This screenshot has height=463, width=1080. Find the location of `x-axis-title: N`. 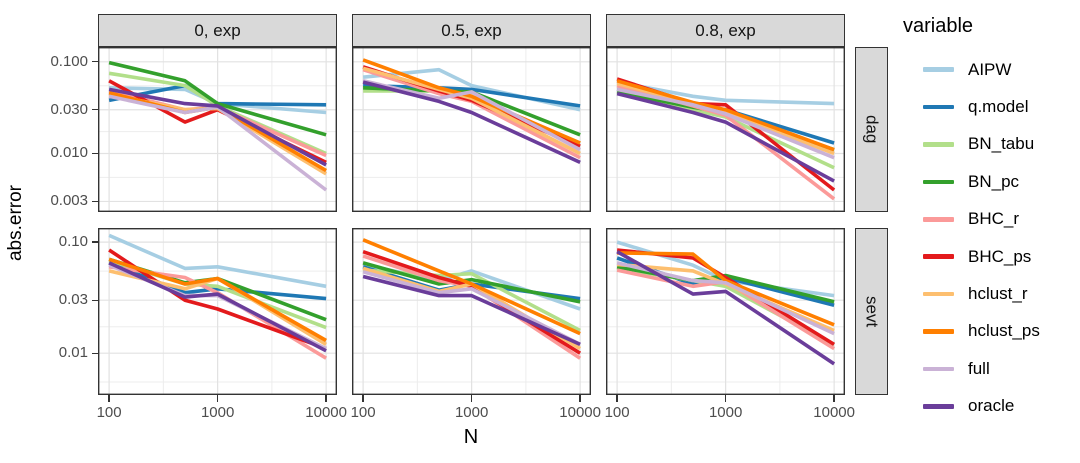

x-axis-title: N is located at coordinates (471, 437).